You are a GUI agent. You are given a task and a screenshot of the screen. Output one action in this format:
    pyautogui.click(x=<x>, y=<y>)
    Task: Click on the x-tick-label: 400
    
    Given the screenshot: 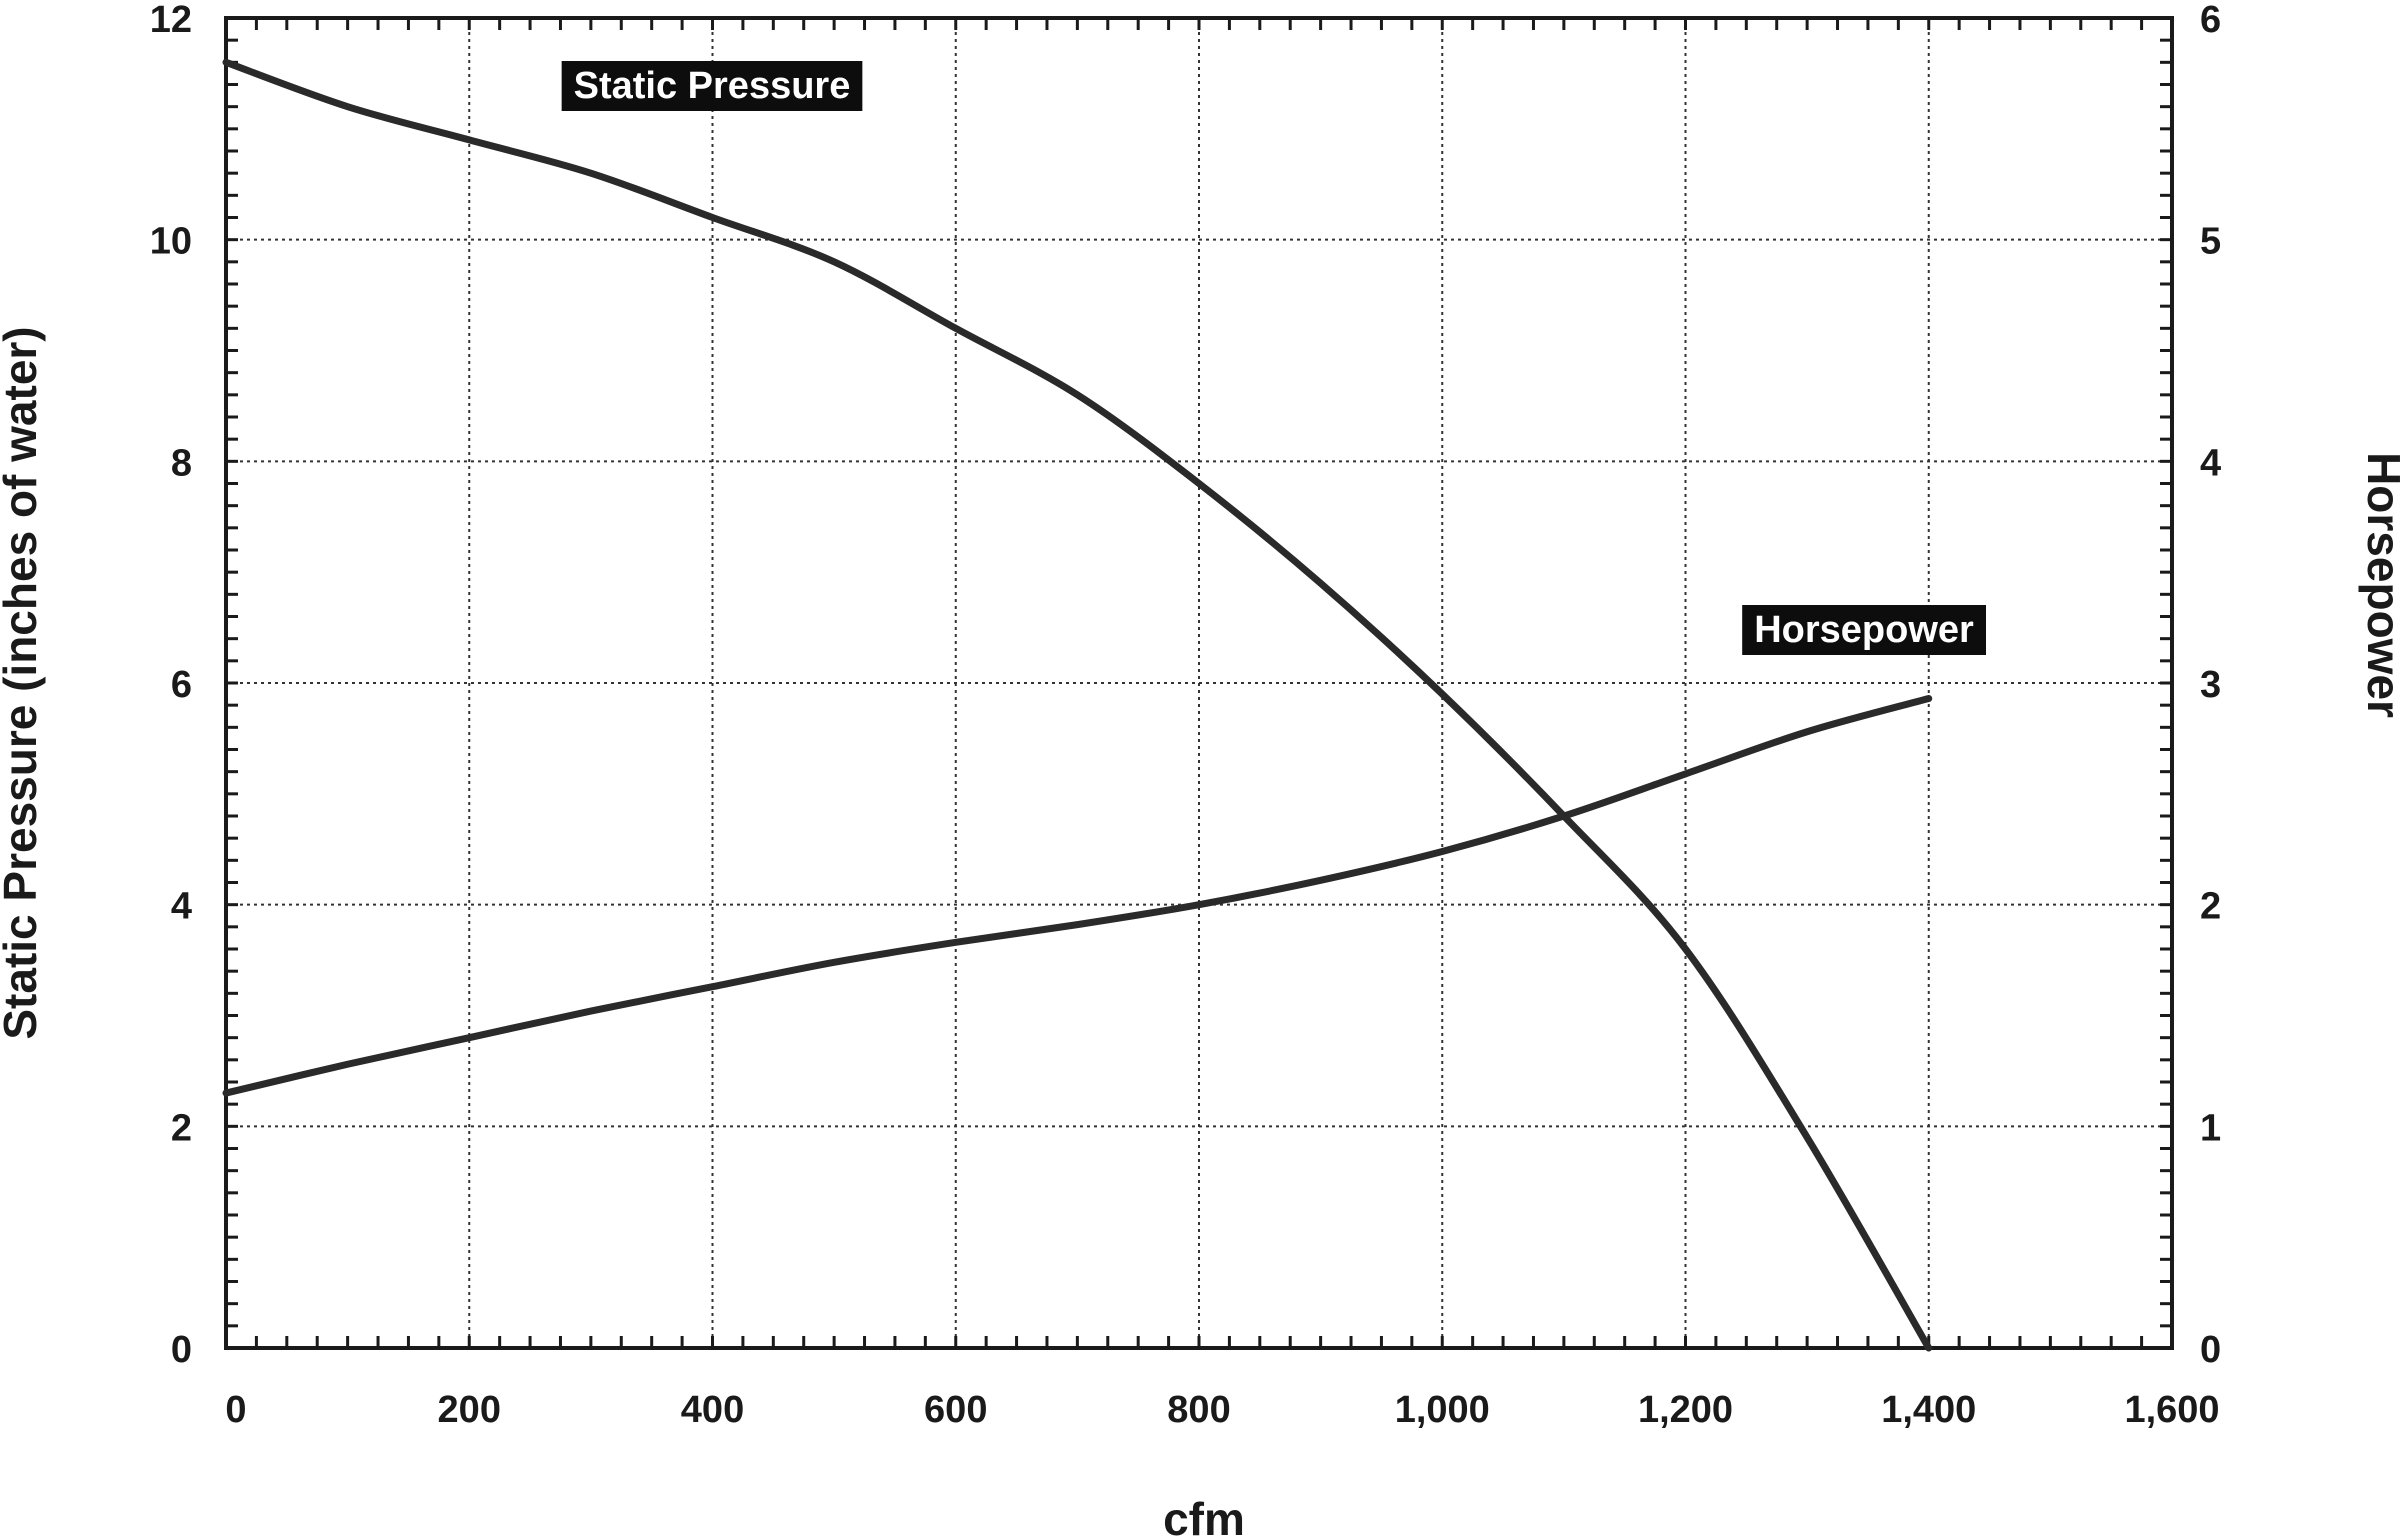 What is the action you would take?
    pyautogui.click(x=712, y=1410)
    